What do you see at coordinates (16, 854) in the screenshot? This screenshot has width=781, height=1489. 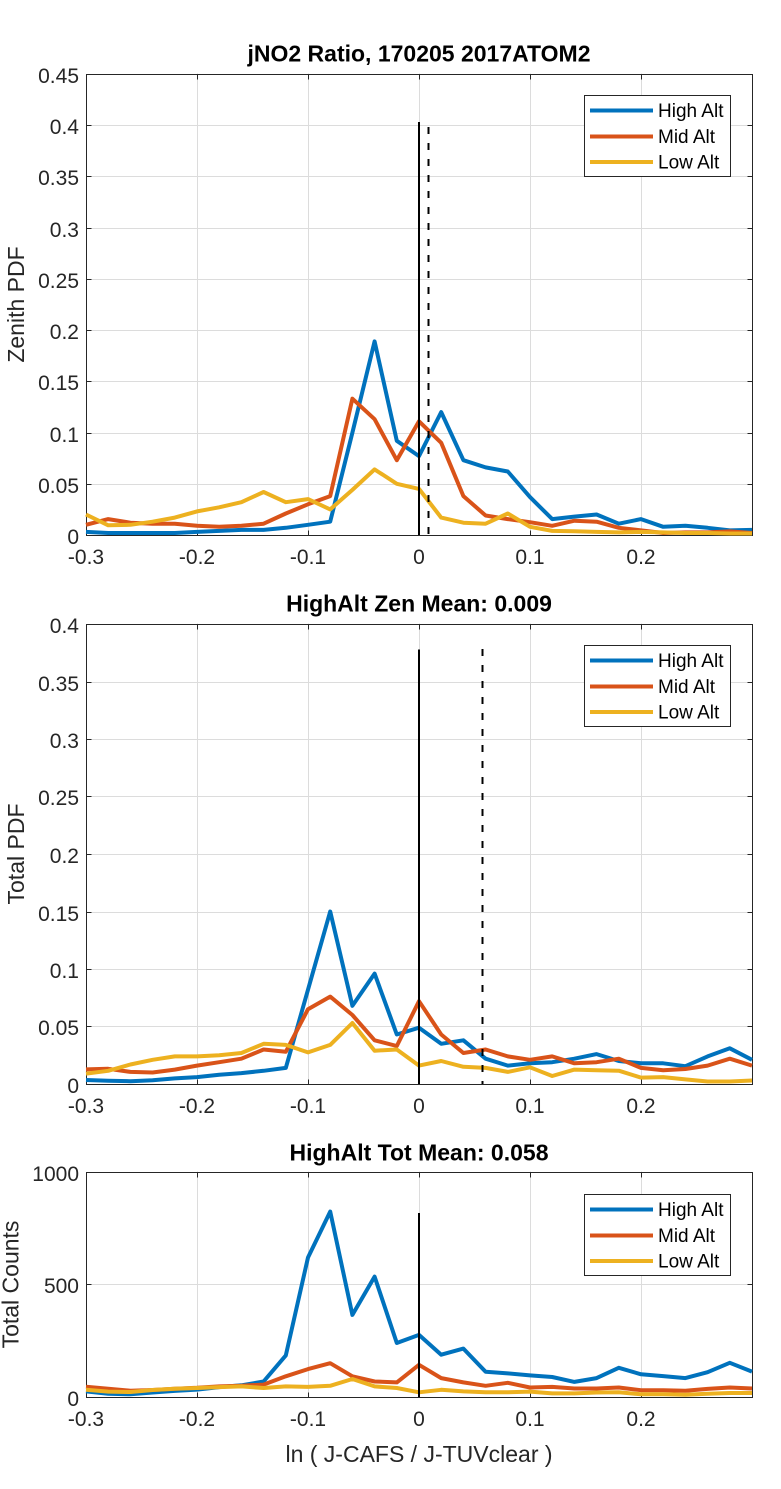 I see `svg-text: Total PDF` at bounding box center [16, 854].